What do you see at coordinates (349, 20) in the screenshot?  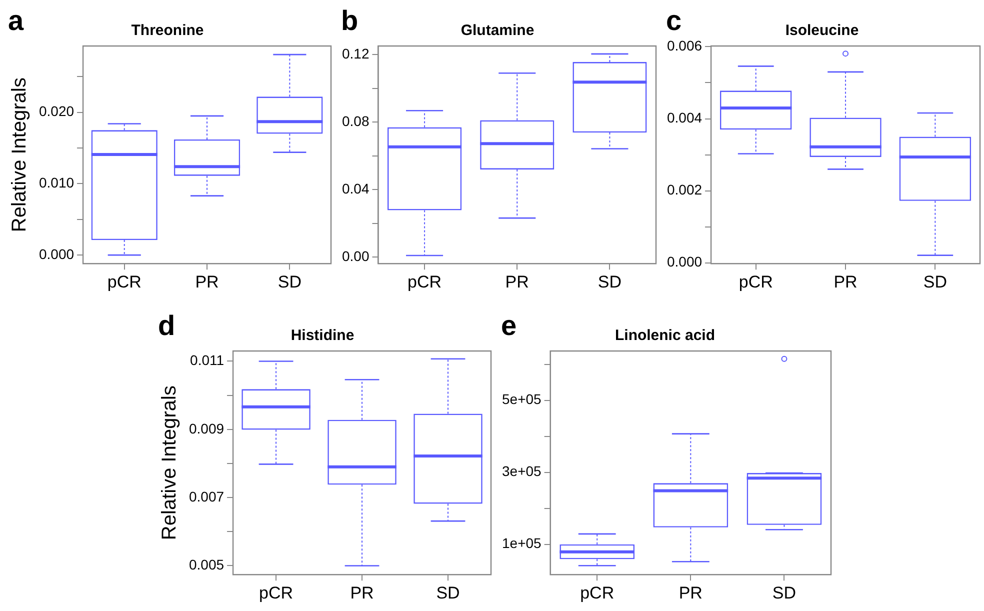 I see `text: b` at bounding box center [349, 20].